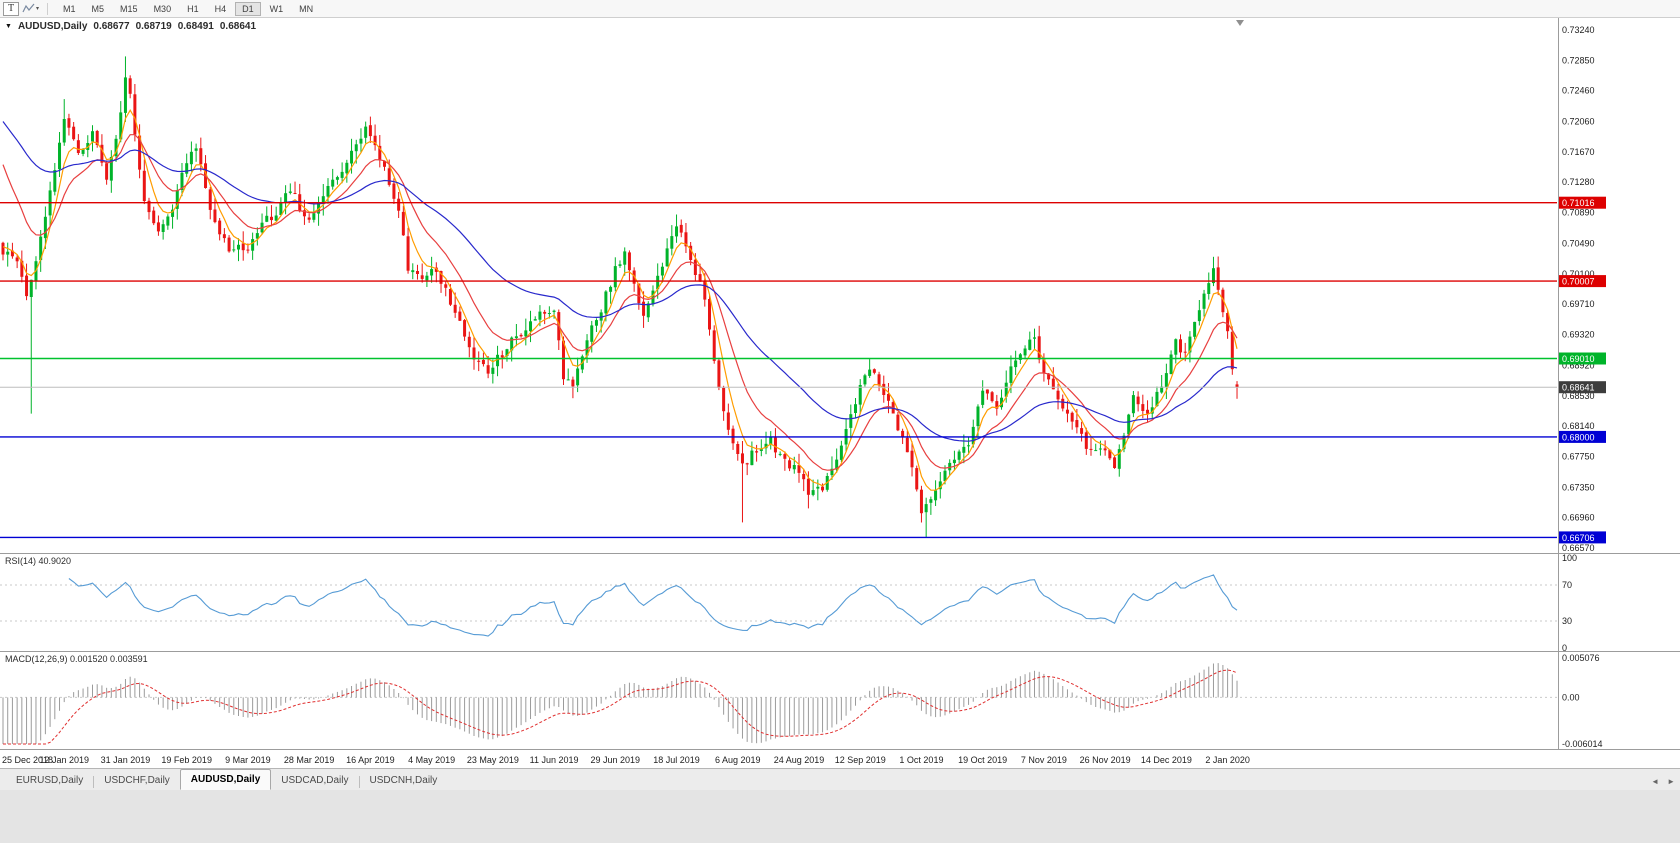  What do you see at coordinates (1578, 437) in the screenshot?
I see `price-badge-label: 0.68000` at bounding box center [1578, 437].